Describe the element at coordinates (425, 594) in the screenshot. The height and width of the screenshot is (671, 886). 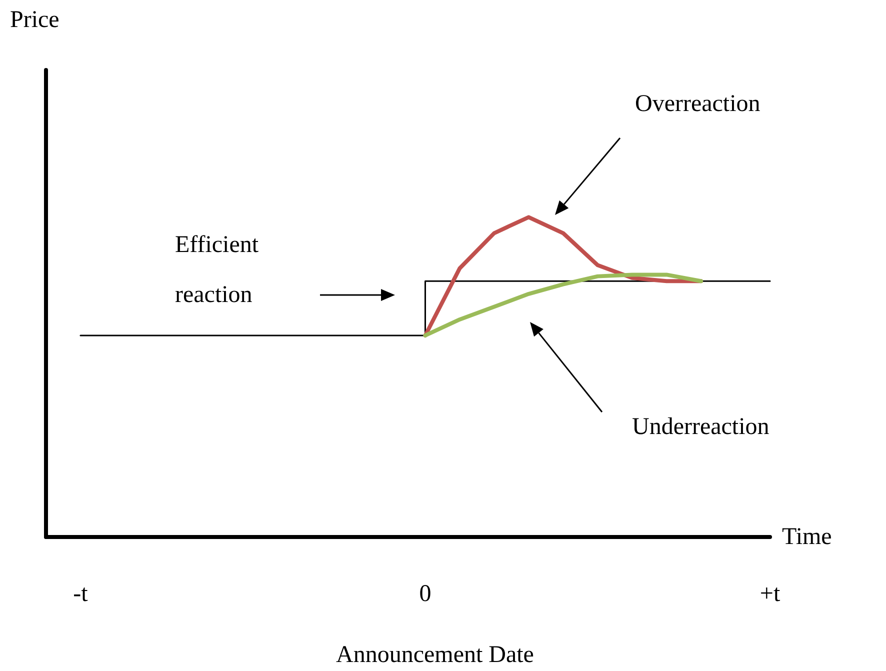
I see `x-tick-label: 0` at that location.